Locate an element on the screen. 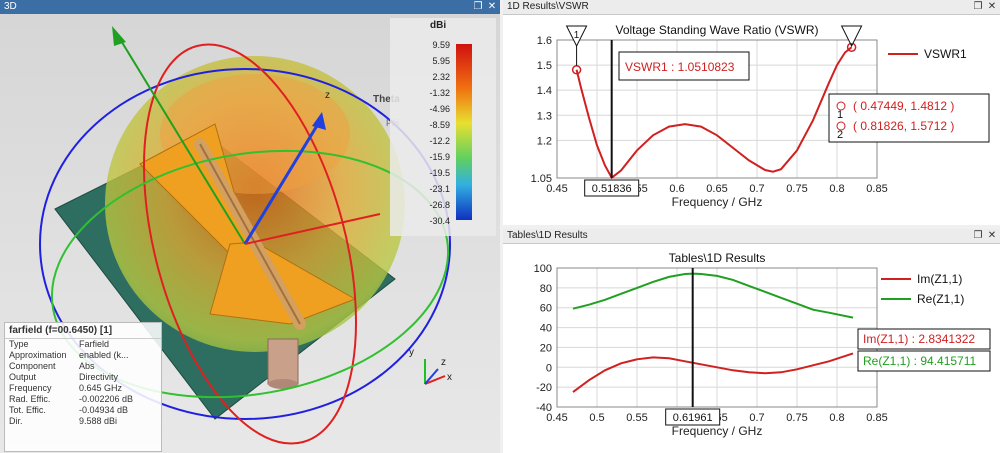  y-tick-label: -20 is located at coordinates (544, 388).